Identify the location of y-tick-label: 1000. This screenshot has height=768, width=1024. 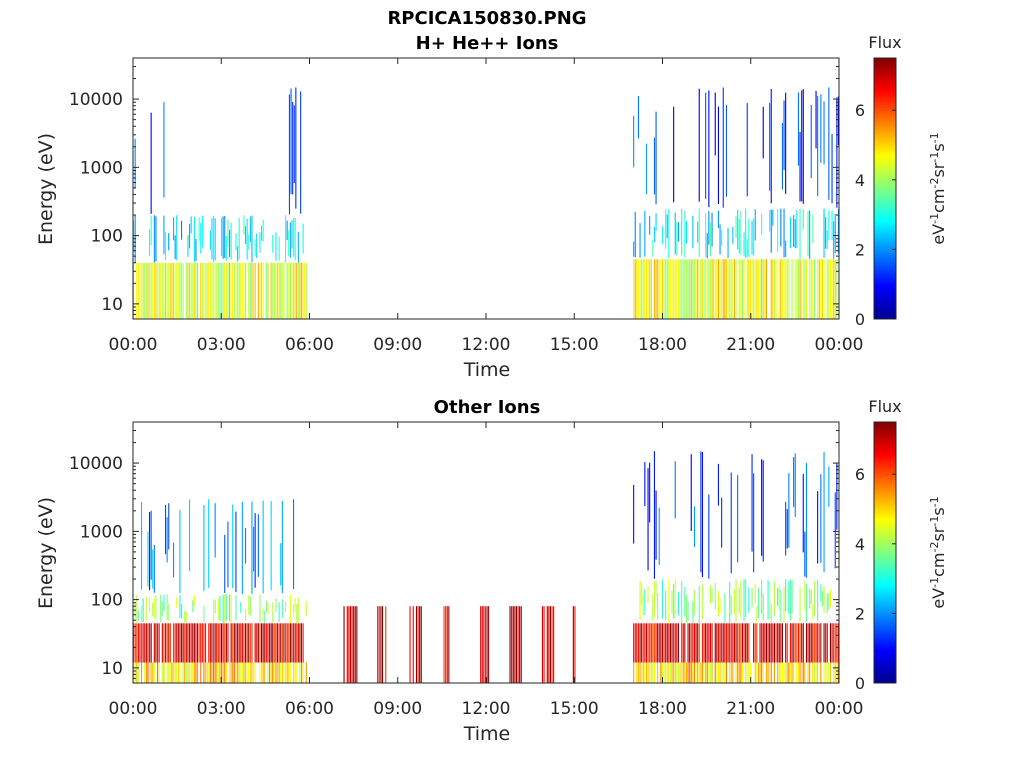
(101, 532).